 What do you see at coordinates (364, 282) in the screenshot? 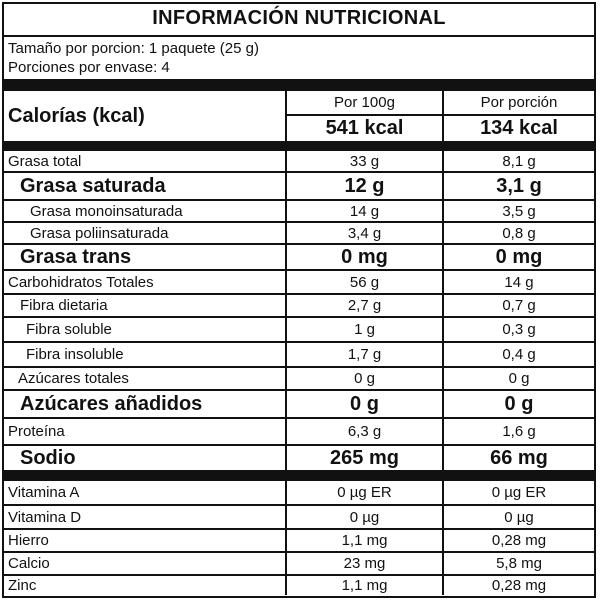
I see `value-per-100g: 56 g` at bounding box center [364, 282].